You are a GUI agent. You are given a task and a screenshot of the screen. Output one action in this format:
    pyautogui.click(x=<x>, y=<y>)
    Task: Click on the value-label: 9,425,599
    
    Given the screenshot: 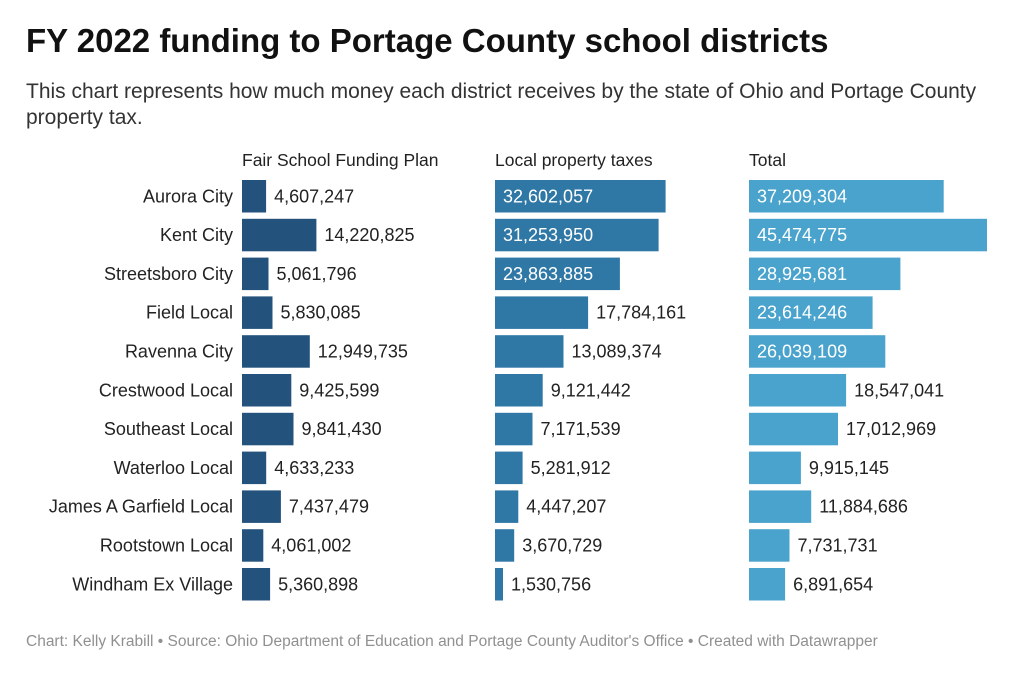 What is the action you would take?
    pyautogui.click(x=339, y=390)
    